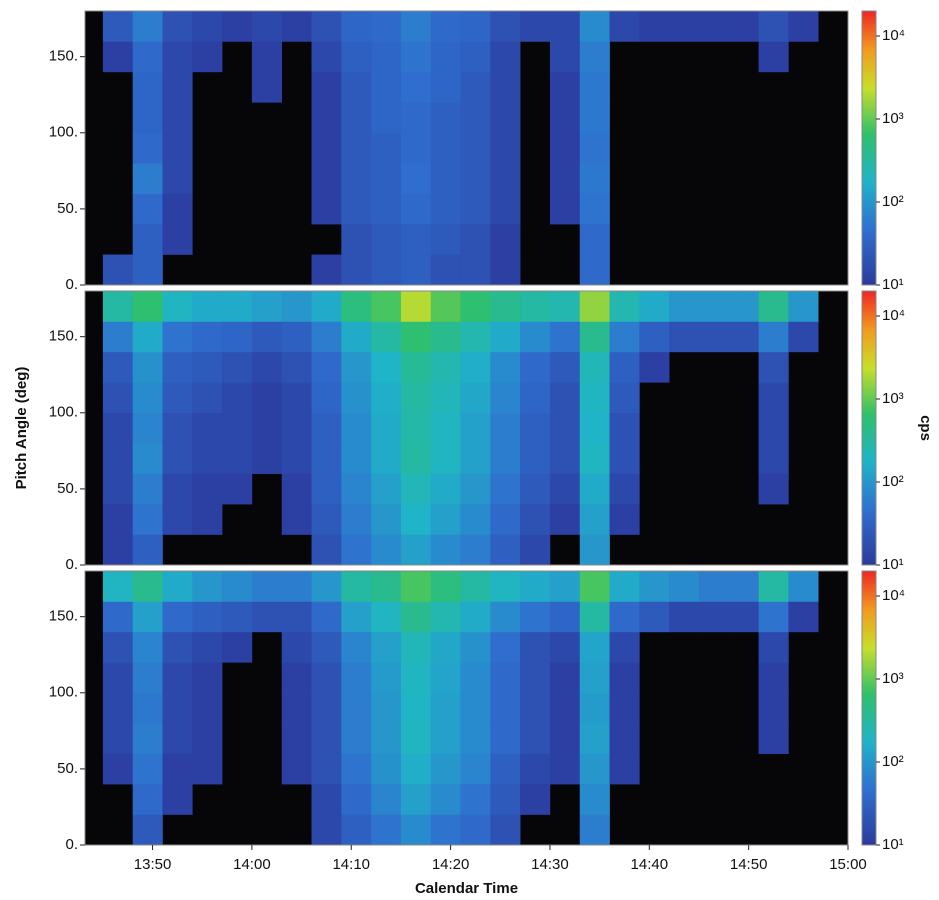 This screenshot has height=900, width=939. Describe the element at coordinates (893, 201) in the screenshot. I see `colorbar-tick-label: 10²` at that location.